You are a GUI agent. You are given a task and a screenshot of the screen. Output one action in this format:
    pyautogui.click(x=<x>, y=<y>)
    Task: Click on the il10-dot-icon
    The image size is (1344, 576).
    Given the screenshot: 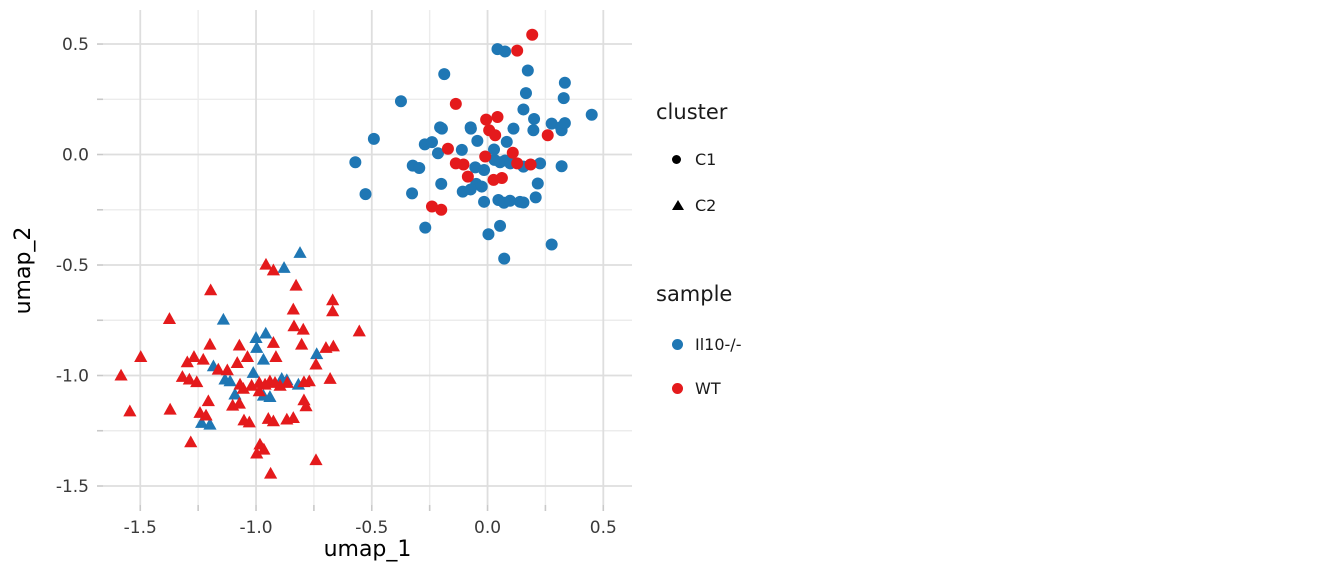 What is the action you would take?
    pyautogui.click(x=677, y=344)
    